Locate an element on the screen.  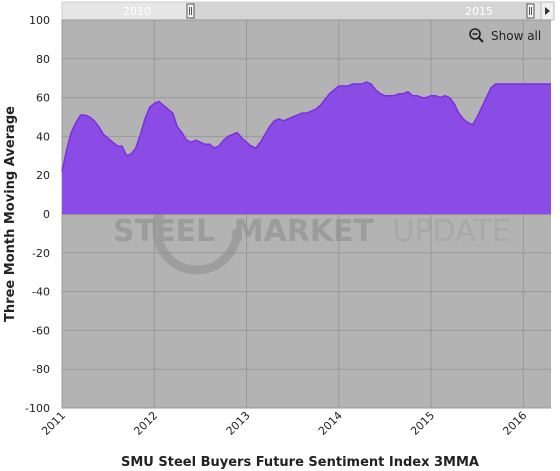
show-all-label: Show all is located at coordinates (516, 36).